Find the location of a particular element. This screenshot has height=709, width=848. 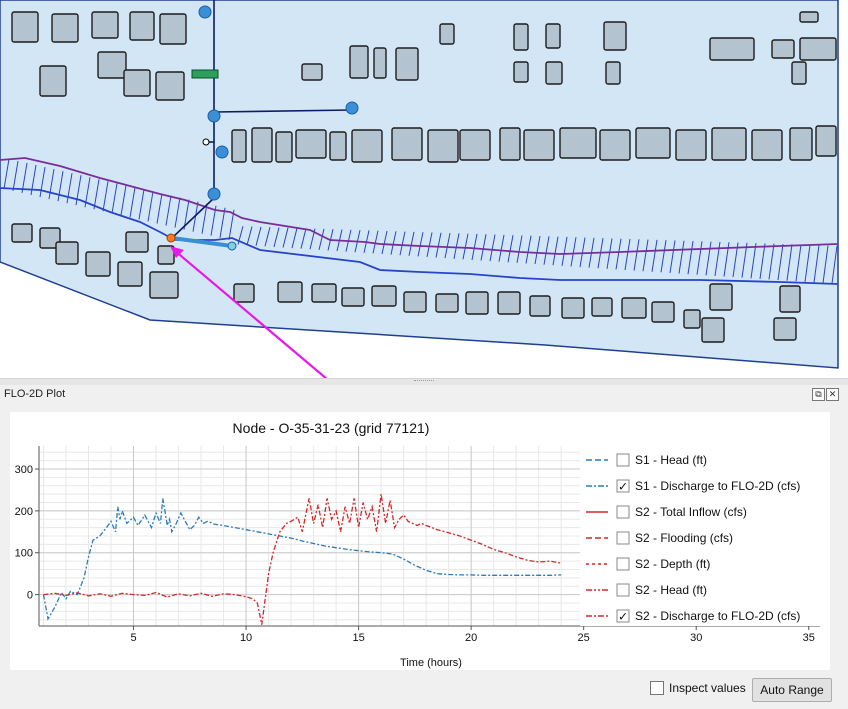

float-panel-button: ⧉ is located at coordinates (818, 394).